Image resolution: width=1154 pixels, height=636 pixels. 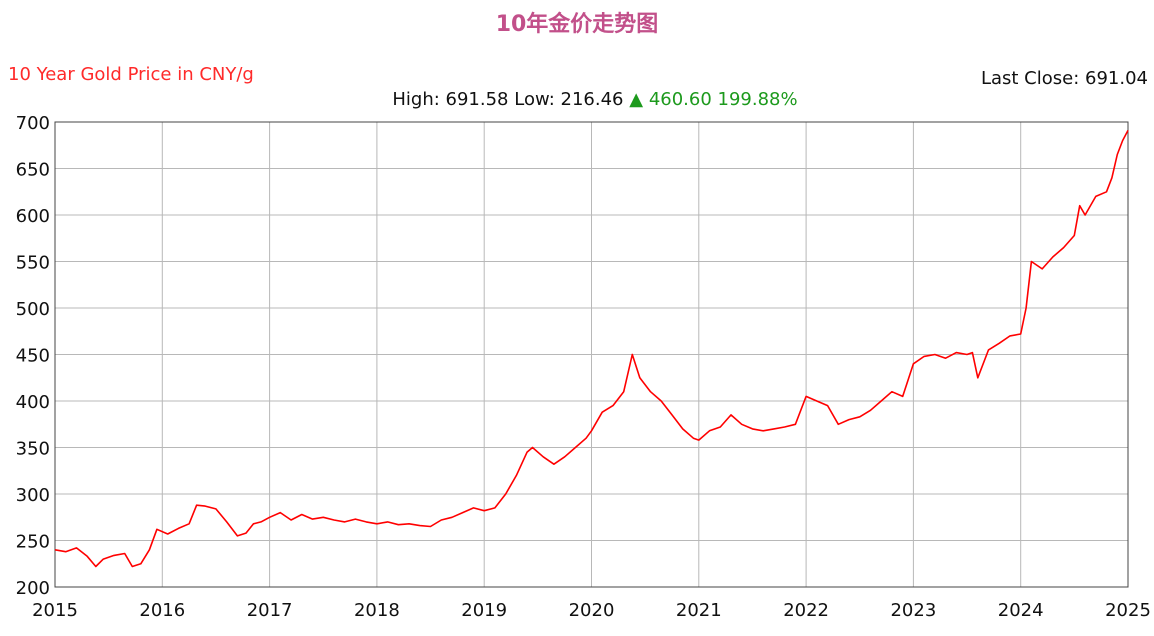 I want to click on x-tick-label: 2020, so click(x=592, y=610).